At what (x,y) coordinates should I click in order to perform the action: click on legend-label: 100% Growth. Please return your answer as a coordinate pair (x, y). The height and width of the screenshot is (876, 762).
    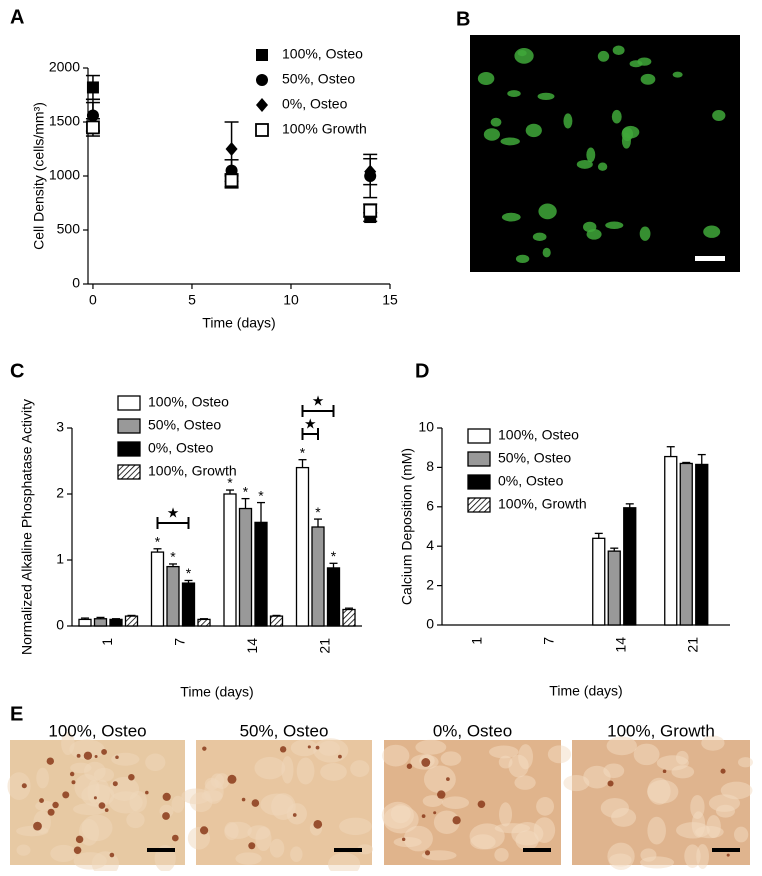
    Looking at the image, I should click on (324, 129).